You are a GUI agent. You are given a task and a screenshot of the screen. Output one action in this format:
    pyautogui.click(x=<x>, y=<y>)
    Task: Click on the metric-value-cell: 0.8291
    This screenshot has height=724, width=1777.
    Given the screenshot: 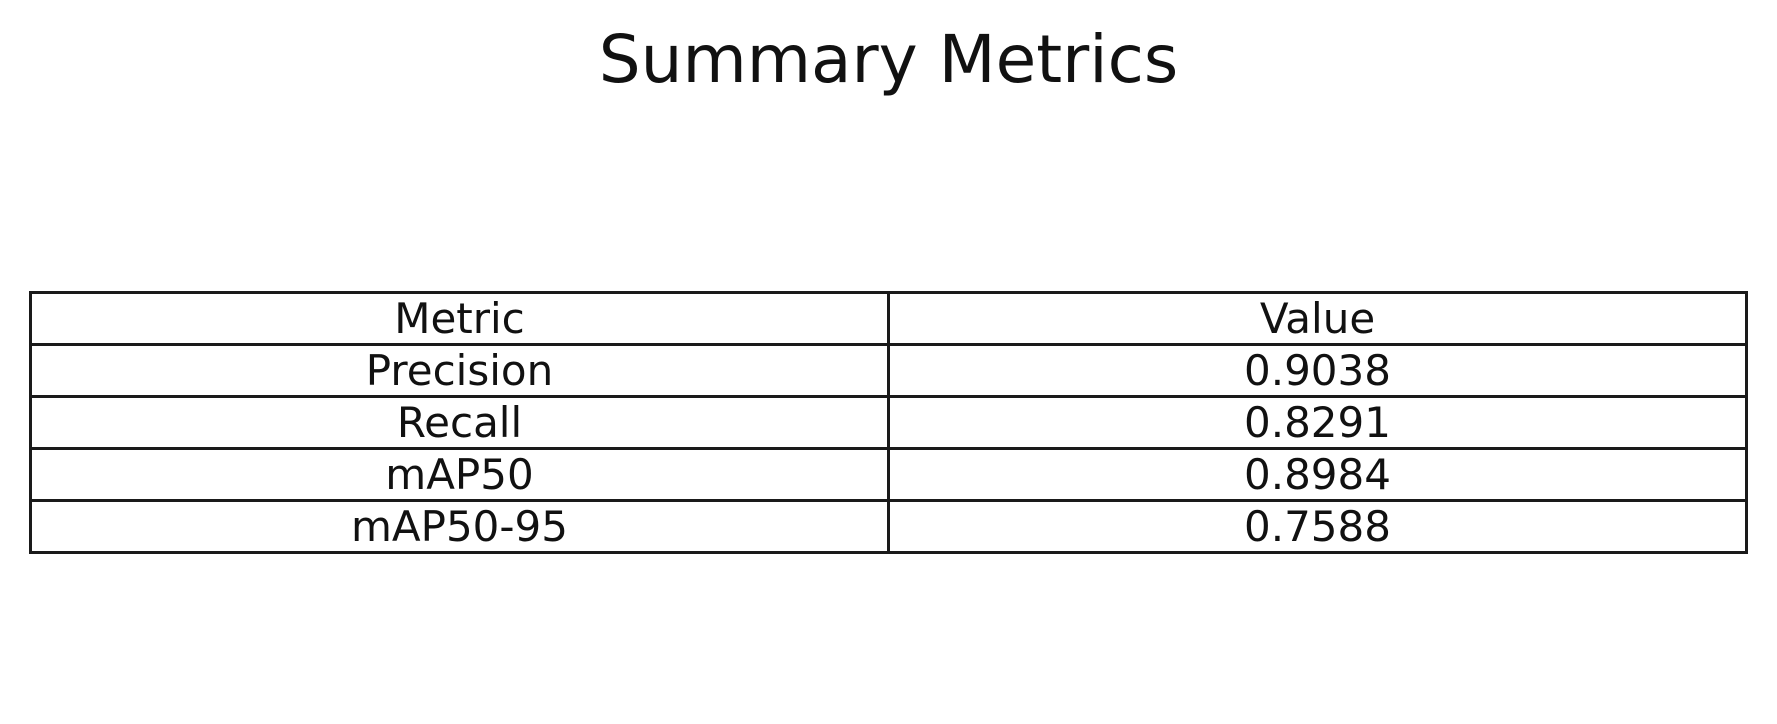 What is the action you would take?
    pyautogui.click(x=1317, y=422)
    